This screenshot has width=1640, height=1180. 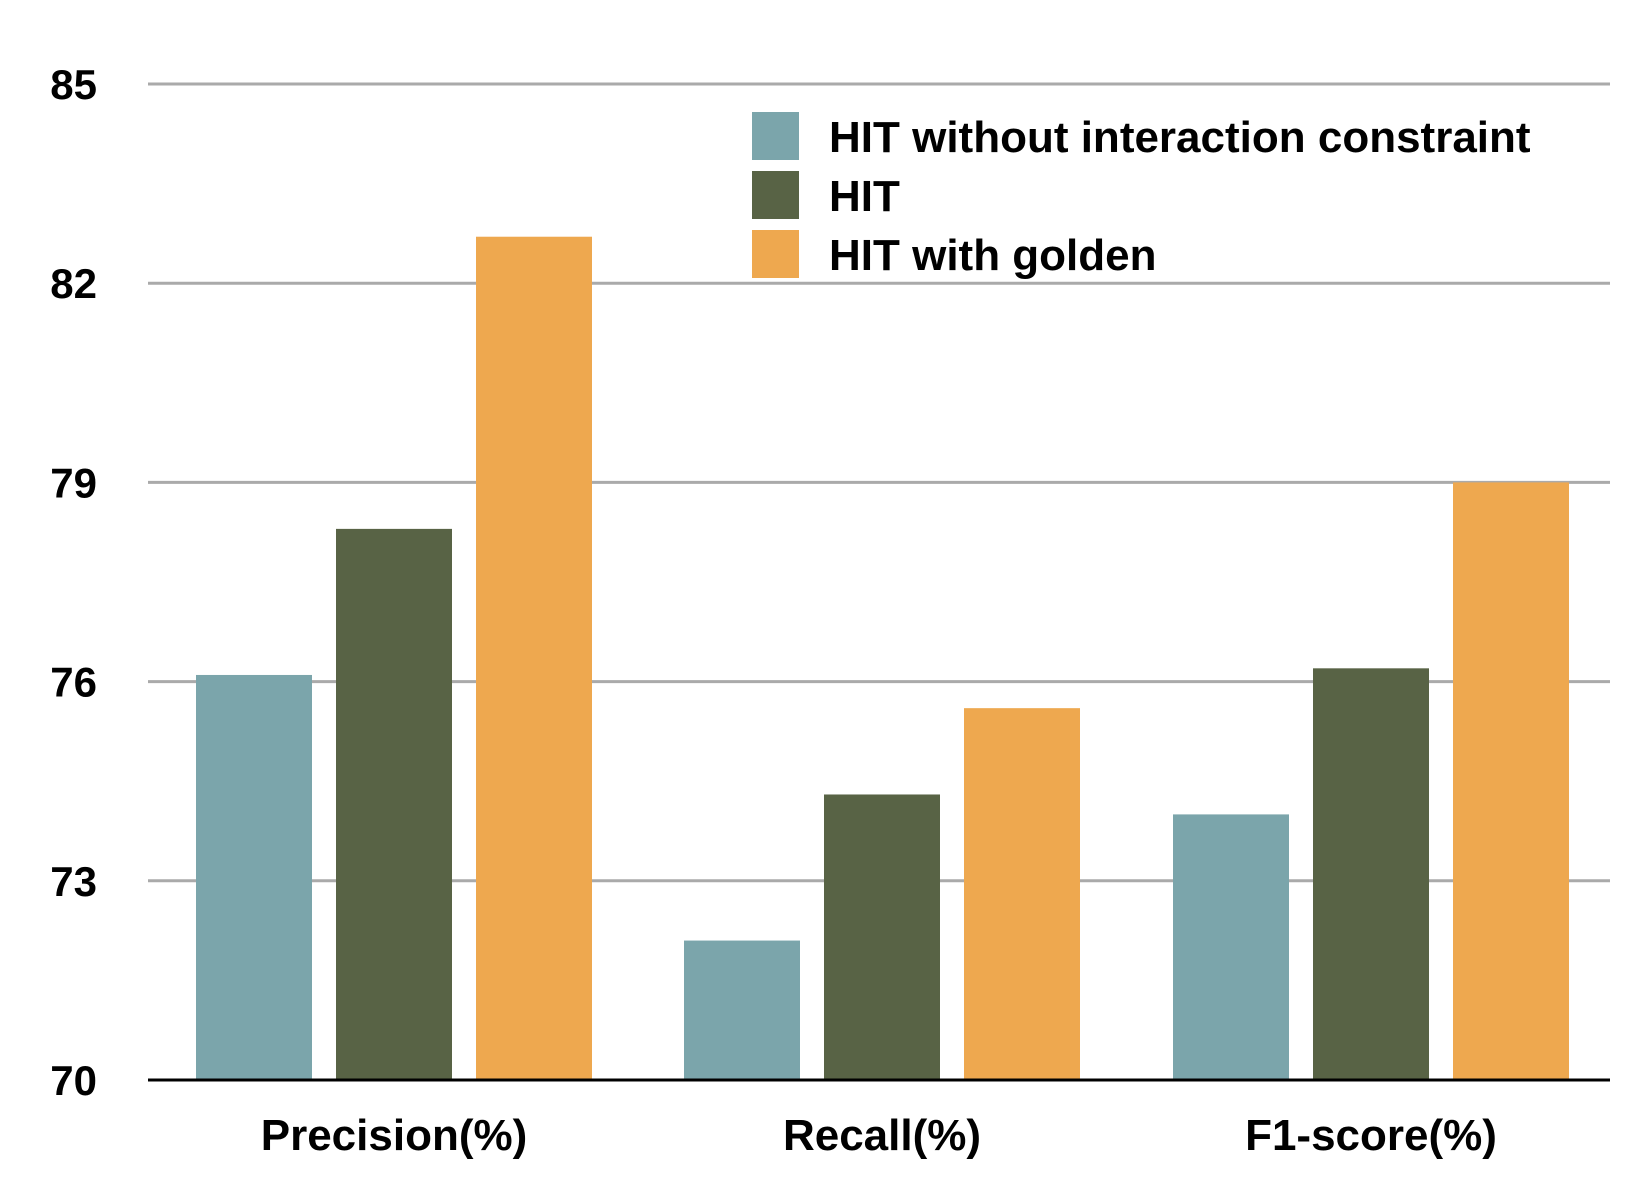 What do you see at coordinates (73, 84) in the screenshot?
I see `y-tick-label: 85` at bounding box center [73, 84].